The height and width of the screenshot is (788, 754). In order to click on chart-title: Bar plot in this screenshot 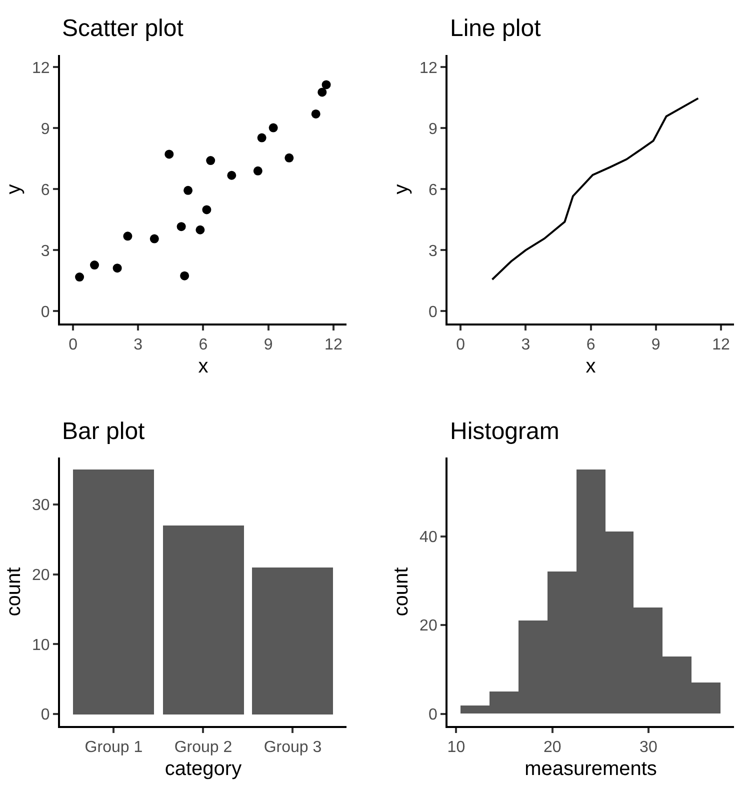, I will do `click(104, 431)`.